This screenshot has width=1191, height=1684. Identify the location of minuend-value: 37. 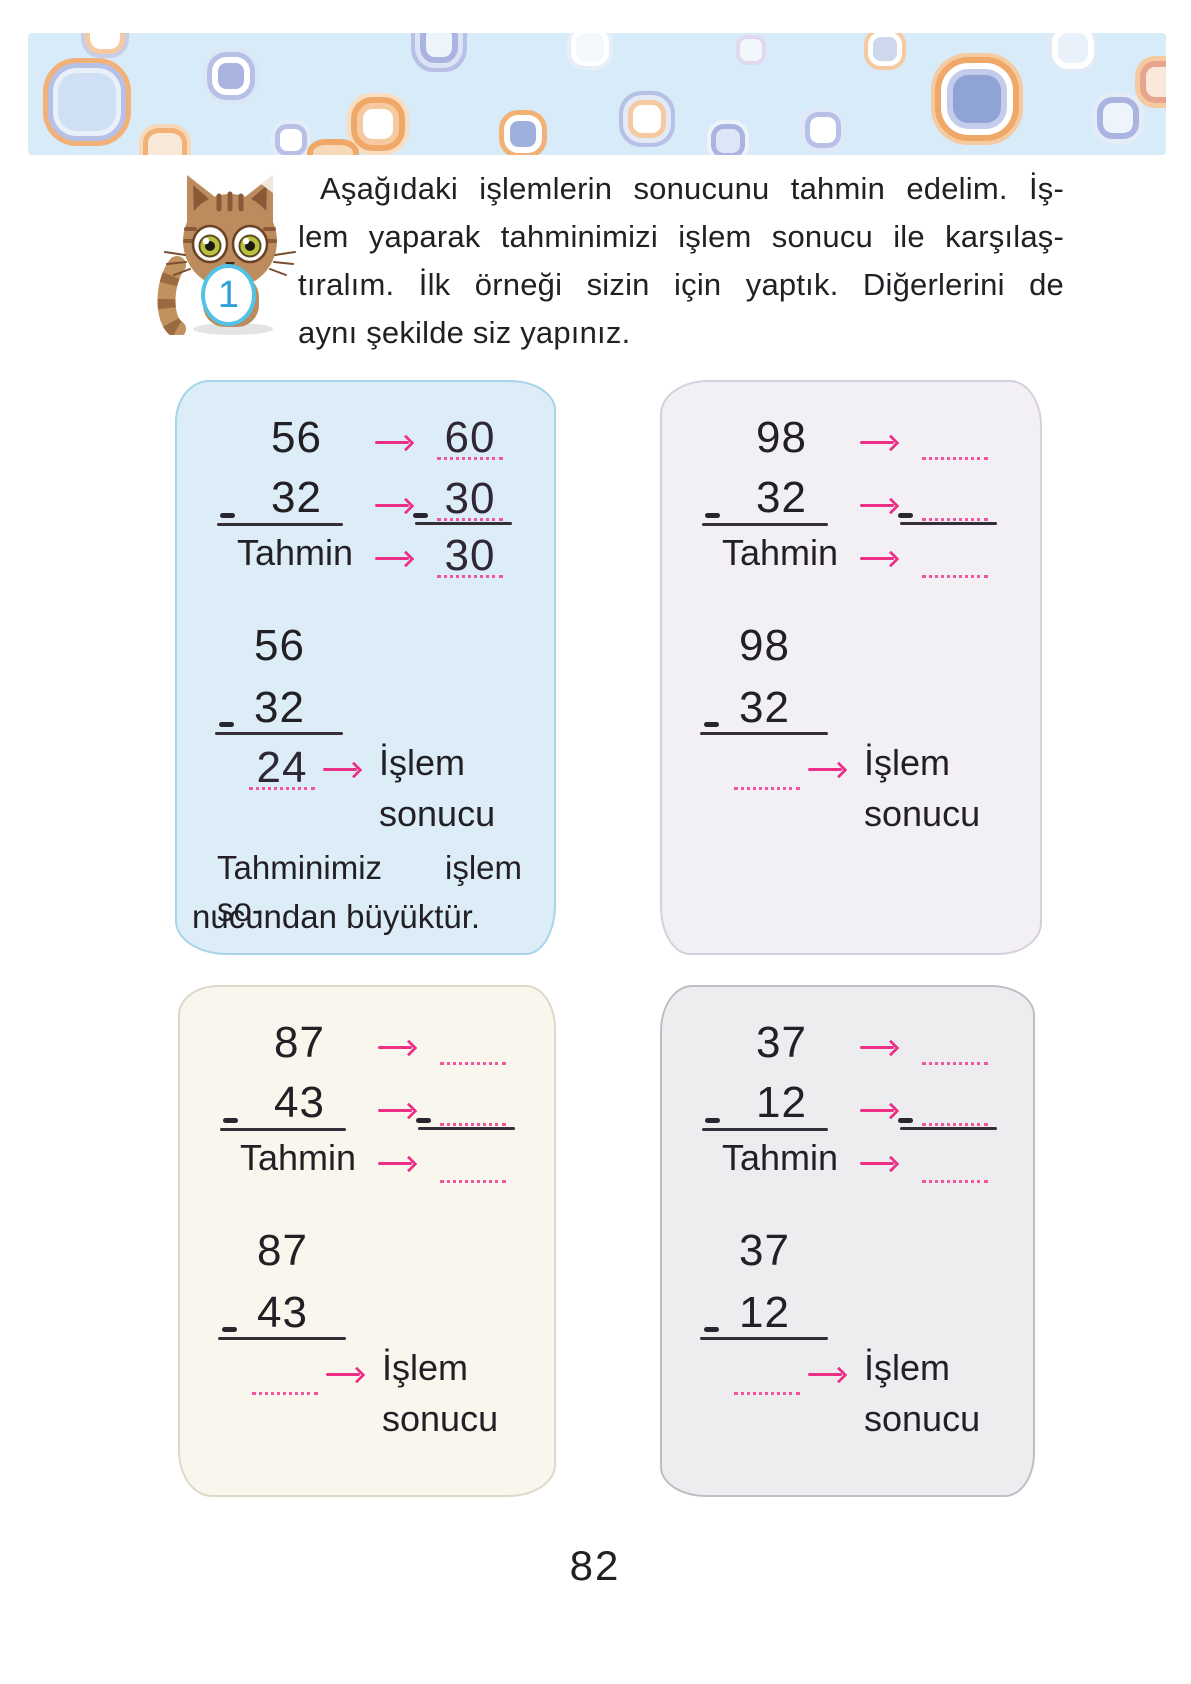
(764, 1250).